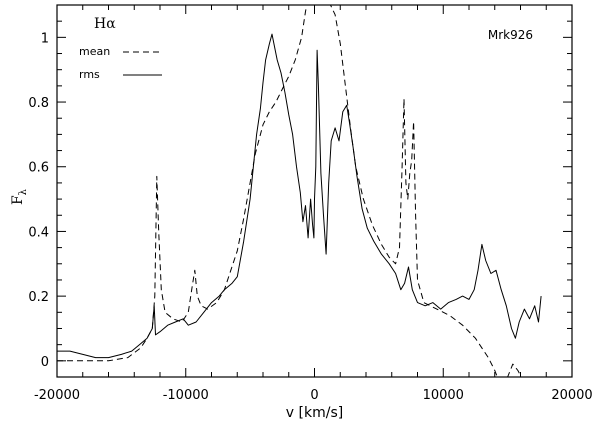 The width and height of the screenshot is (600, 423). I want to click on legend-mean-label: mean, so click(94, 51).